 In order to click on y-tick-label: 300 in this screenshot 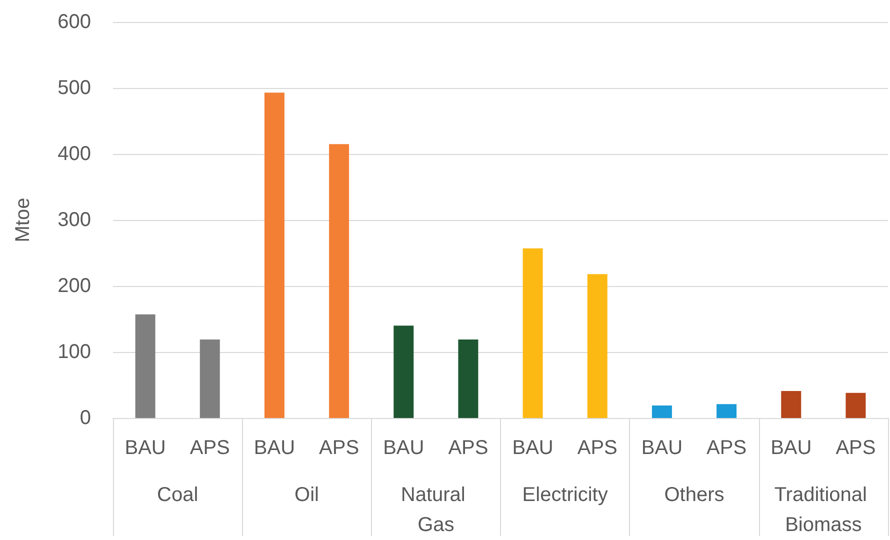, I will do `click(74, 220)`.